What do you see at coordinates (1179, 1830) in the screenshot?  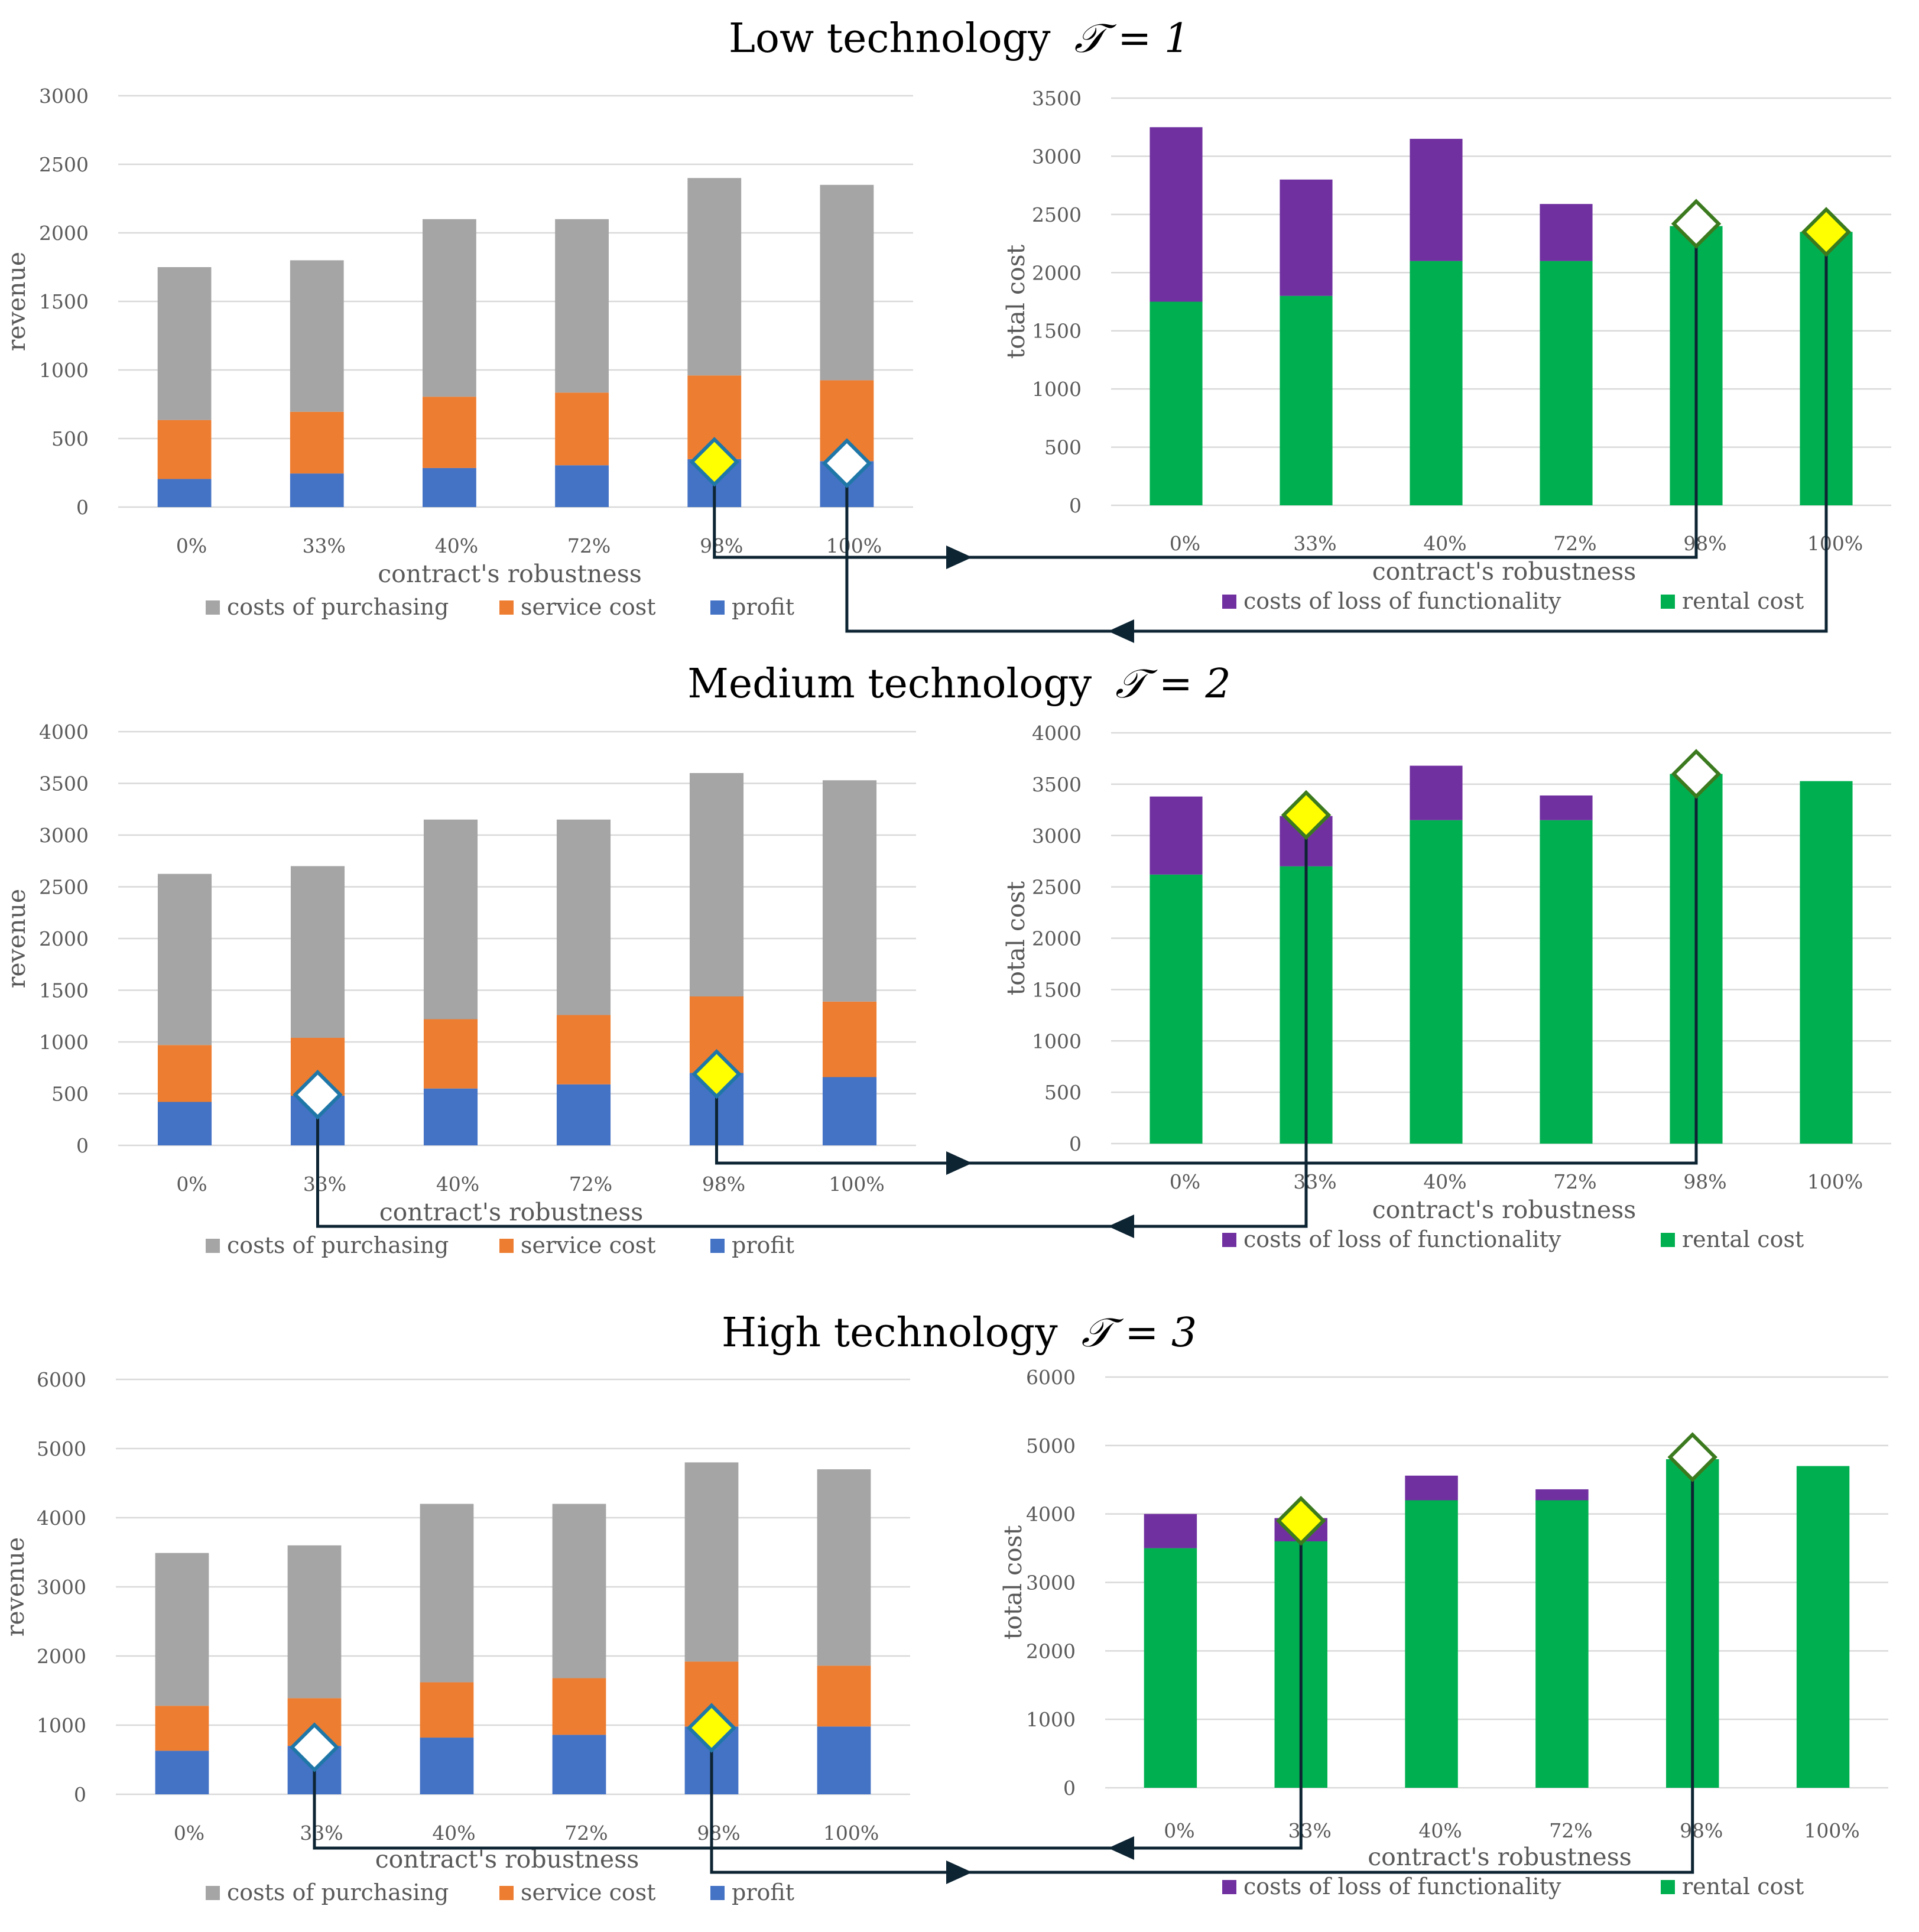 I see `x-tick-label: 0%` at bounding box center [1179, 1830].